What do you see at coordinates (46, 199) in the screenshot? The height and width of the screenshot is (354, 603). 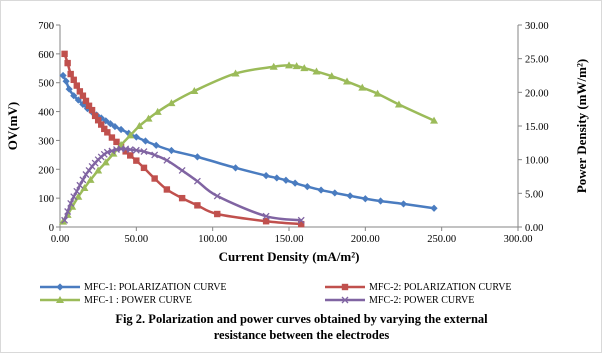 I see `y-left-tick-label: 100` at bounding box center [46, 199].